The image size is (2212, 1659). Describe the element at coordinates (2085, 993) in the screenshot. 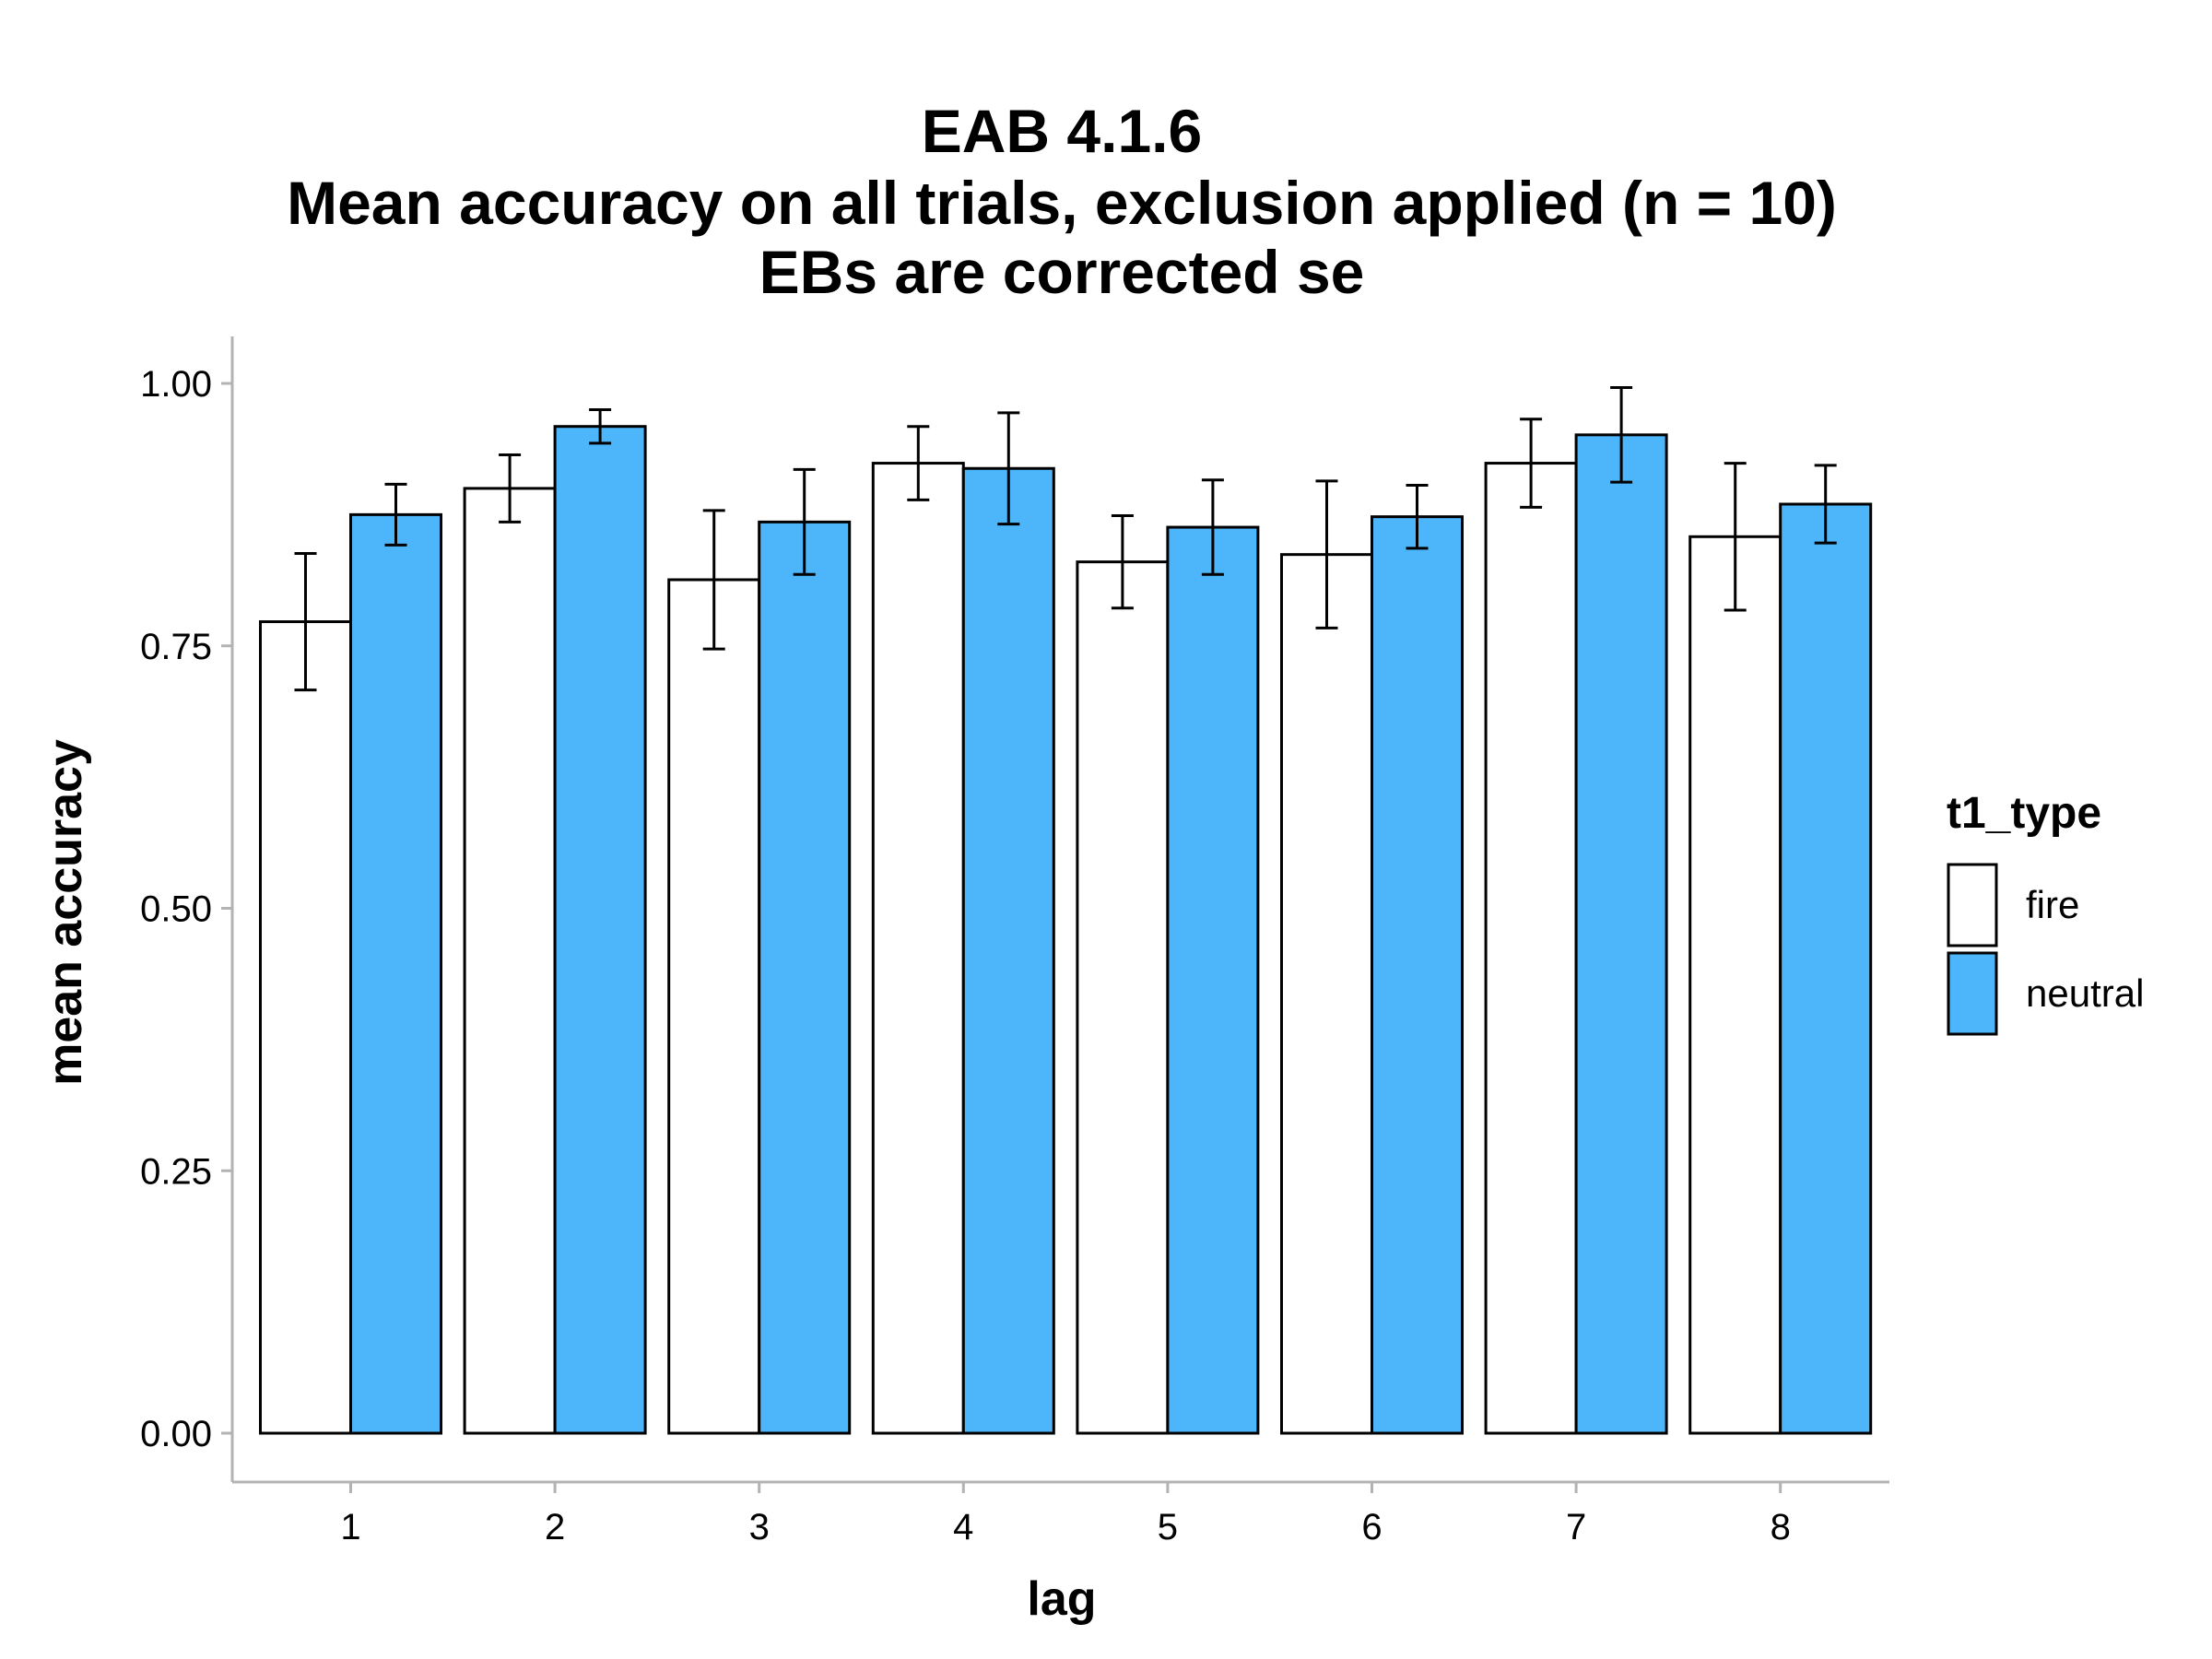

I see `legend-label-neutral: neutral` at that location.